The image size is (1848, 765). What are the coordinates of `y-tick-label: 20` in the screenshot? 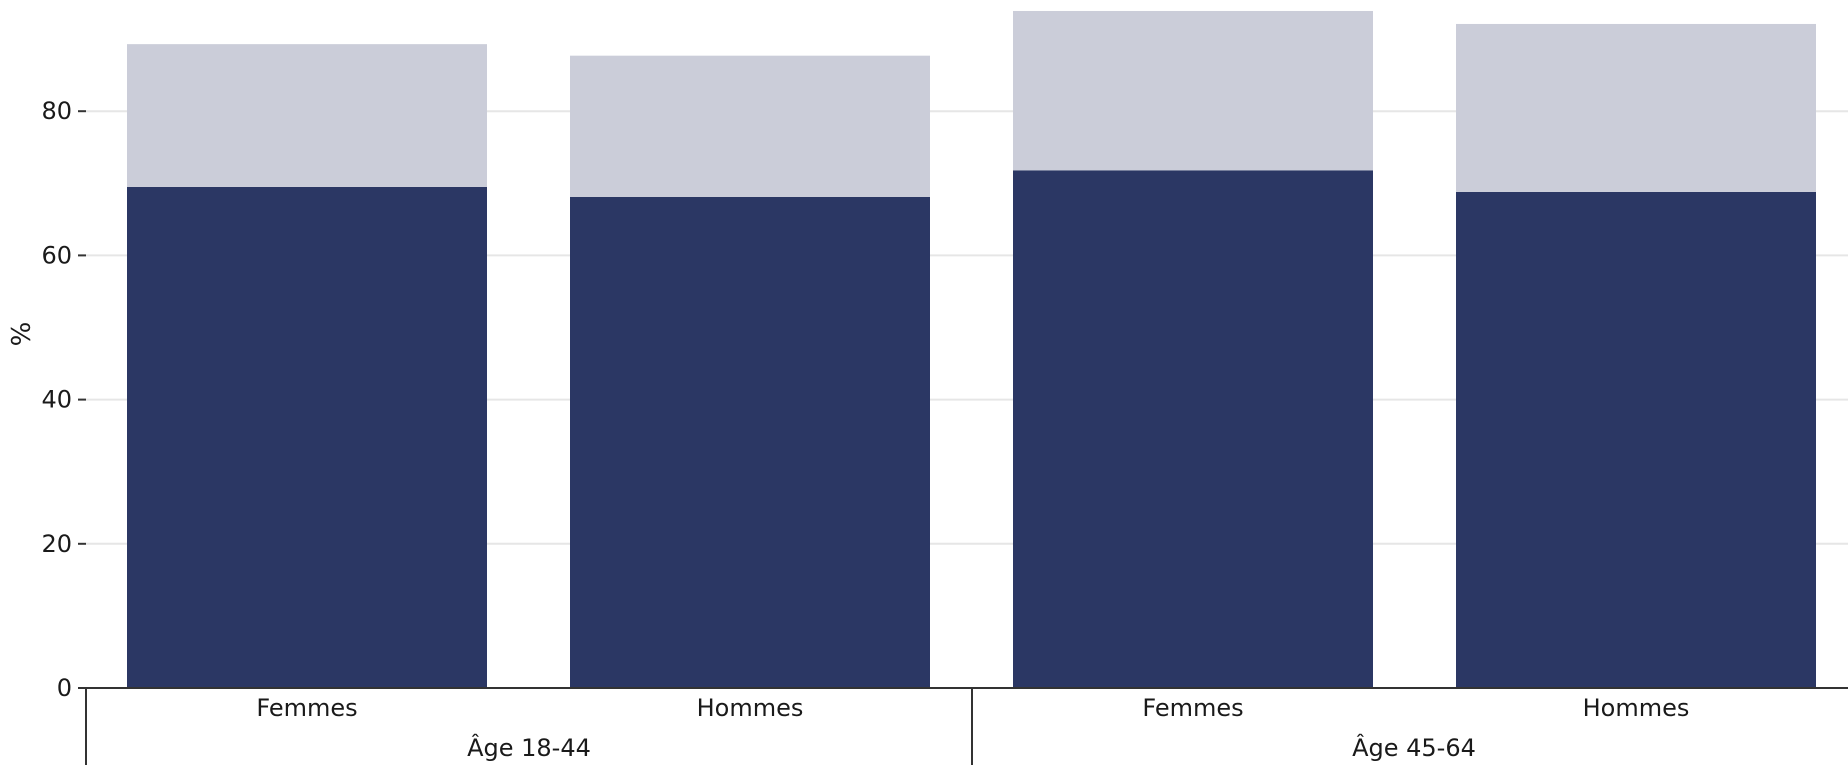 It's located at (56, 544).